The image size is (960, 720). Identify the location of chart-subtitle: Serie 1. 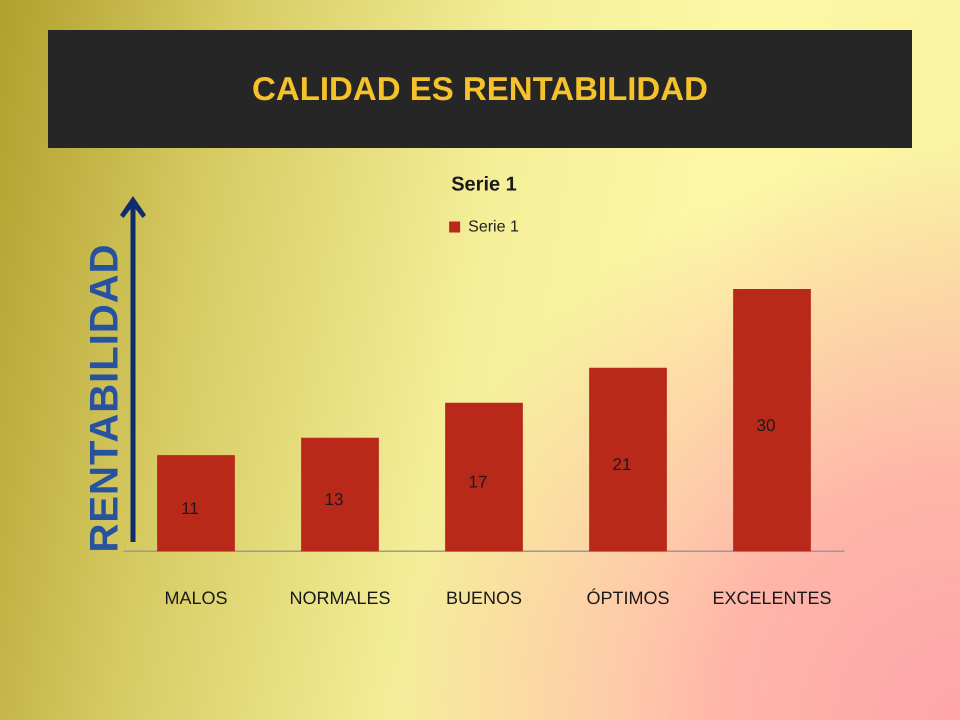
(484, 185).